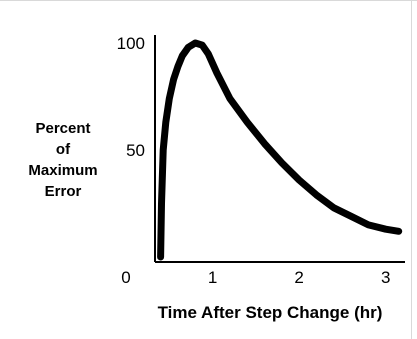  Describe the element at coordinates (212, 277) in the screenshot. I see `x-tick-label: 1` at that location.